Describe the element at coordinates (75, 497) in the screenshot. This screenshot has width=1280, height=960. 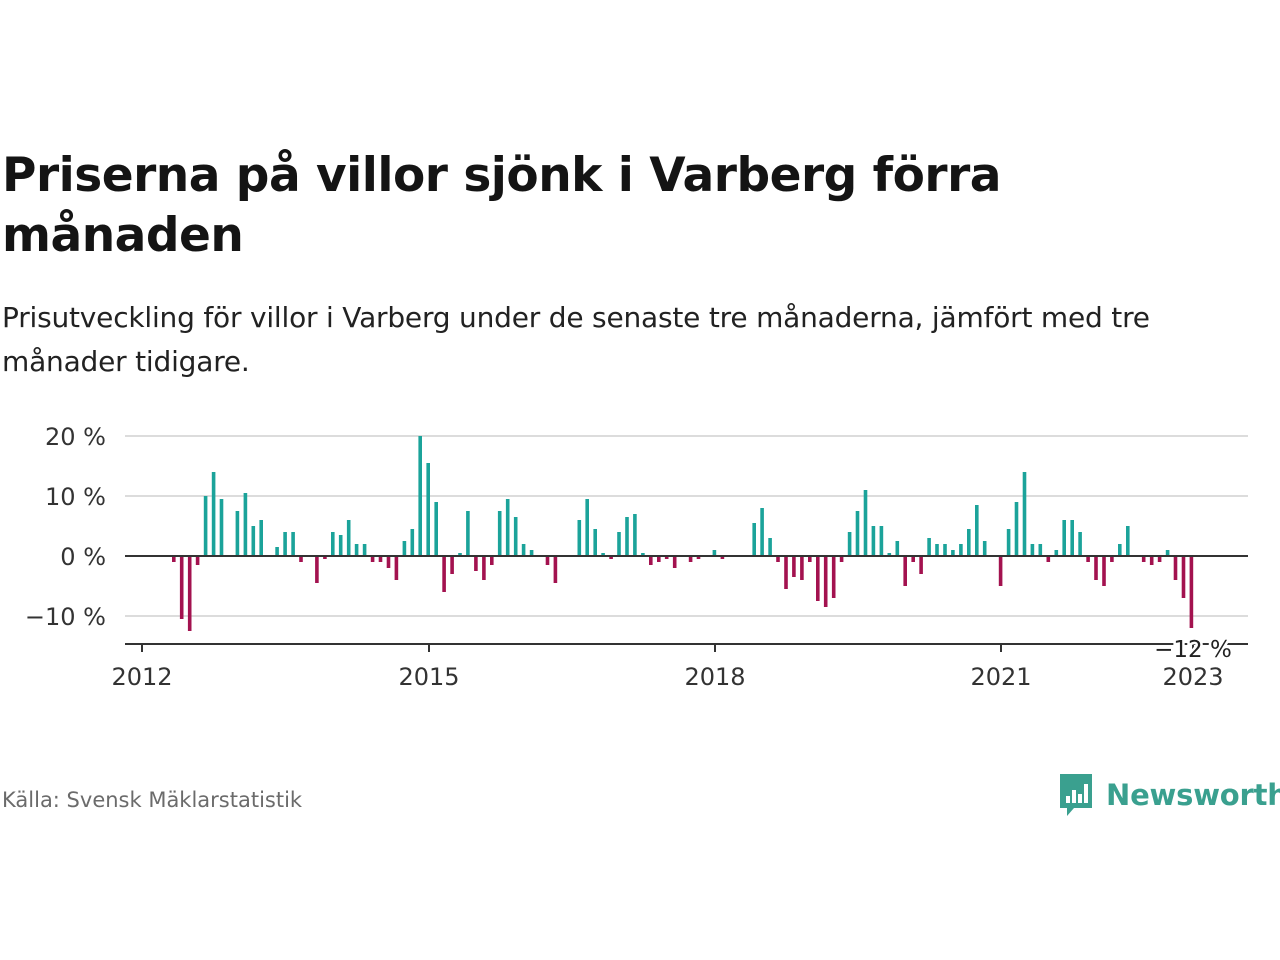
I see `y-tick-label: 10 %` at that location.